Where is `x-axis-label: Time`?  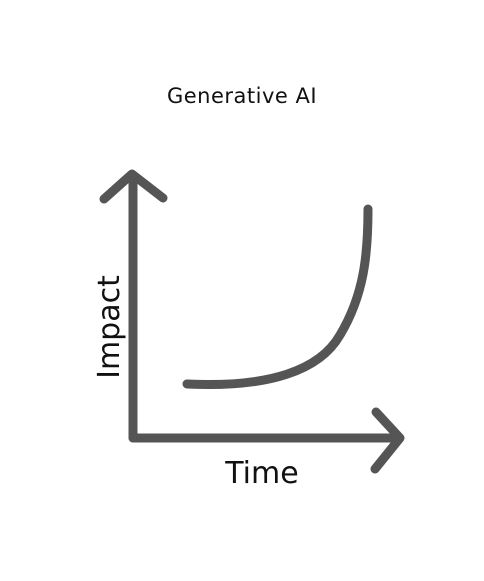
x-axis-label: Time is located at coordinates (262, 473).